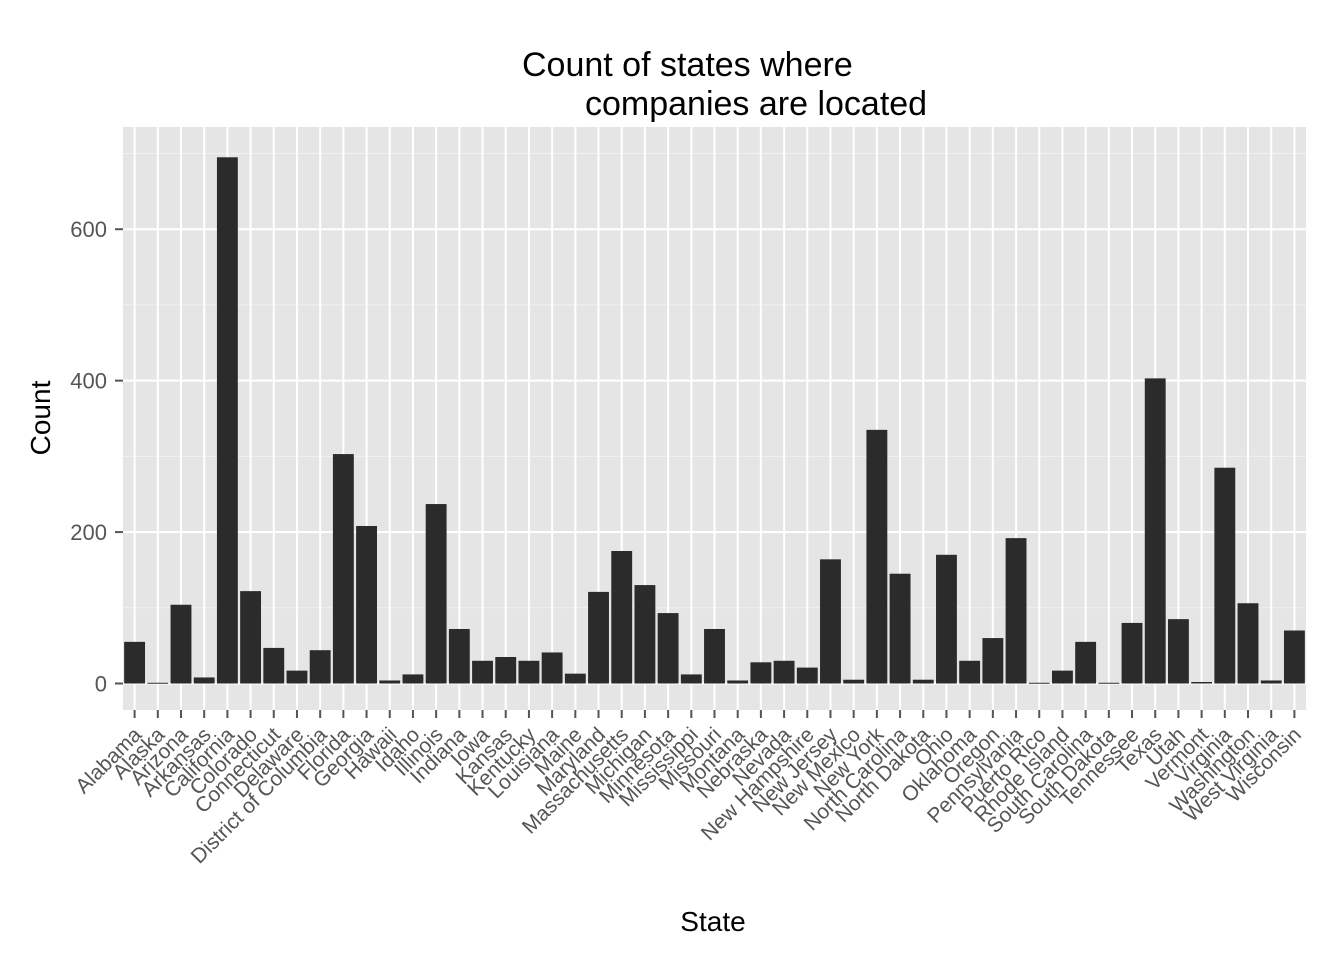 This screenshot has height=965, width=1344. I want to click on bar-new-jersey, so click(830, 621).